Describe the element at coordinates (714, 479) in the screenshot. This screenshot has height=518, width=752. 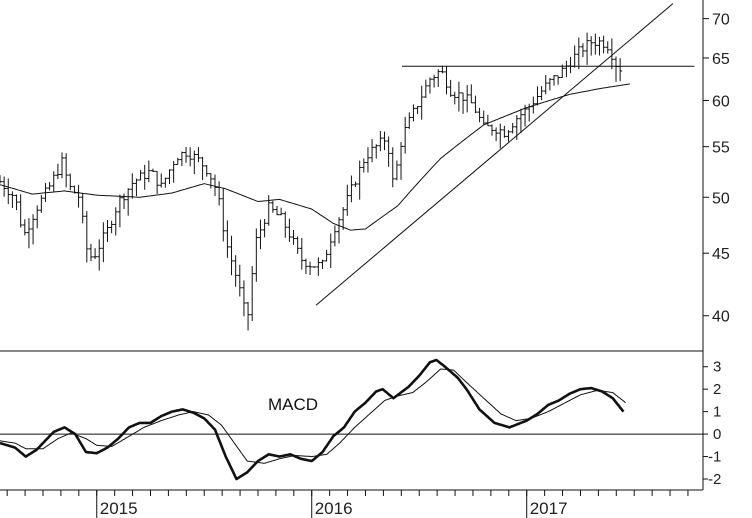
I see `macd-tick-label: -2` at that location.